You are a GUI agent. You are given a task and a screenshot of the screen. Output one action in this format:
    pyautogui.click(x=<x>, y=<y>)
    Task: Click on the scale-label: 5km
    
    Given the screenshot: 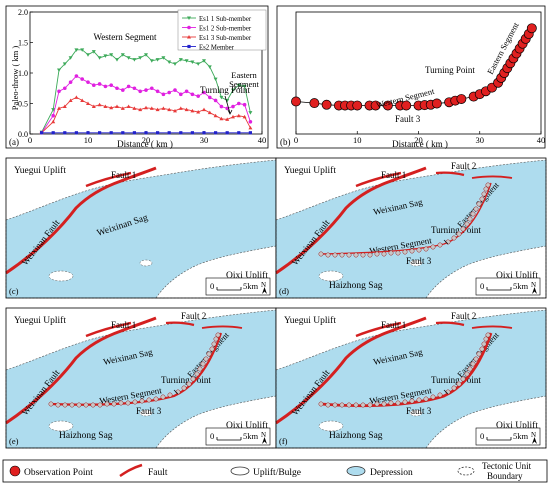 What is the action you would take?
    pyautogui.click(x=251, y=286)
    